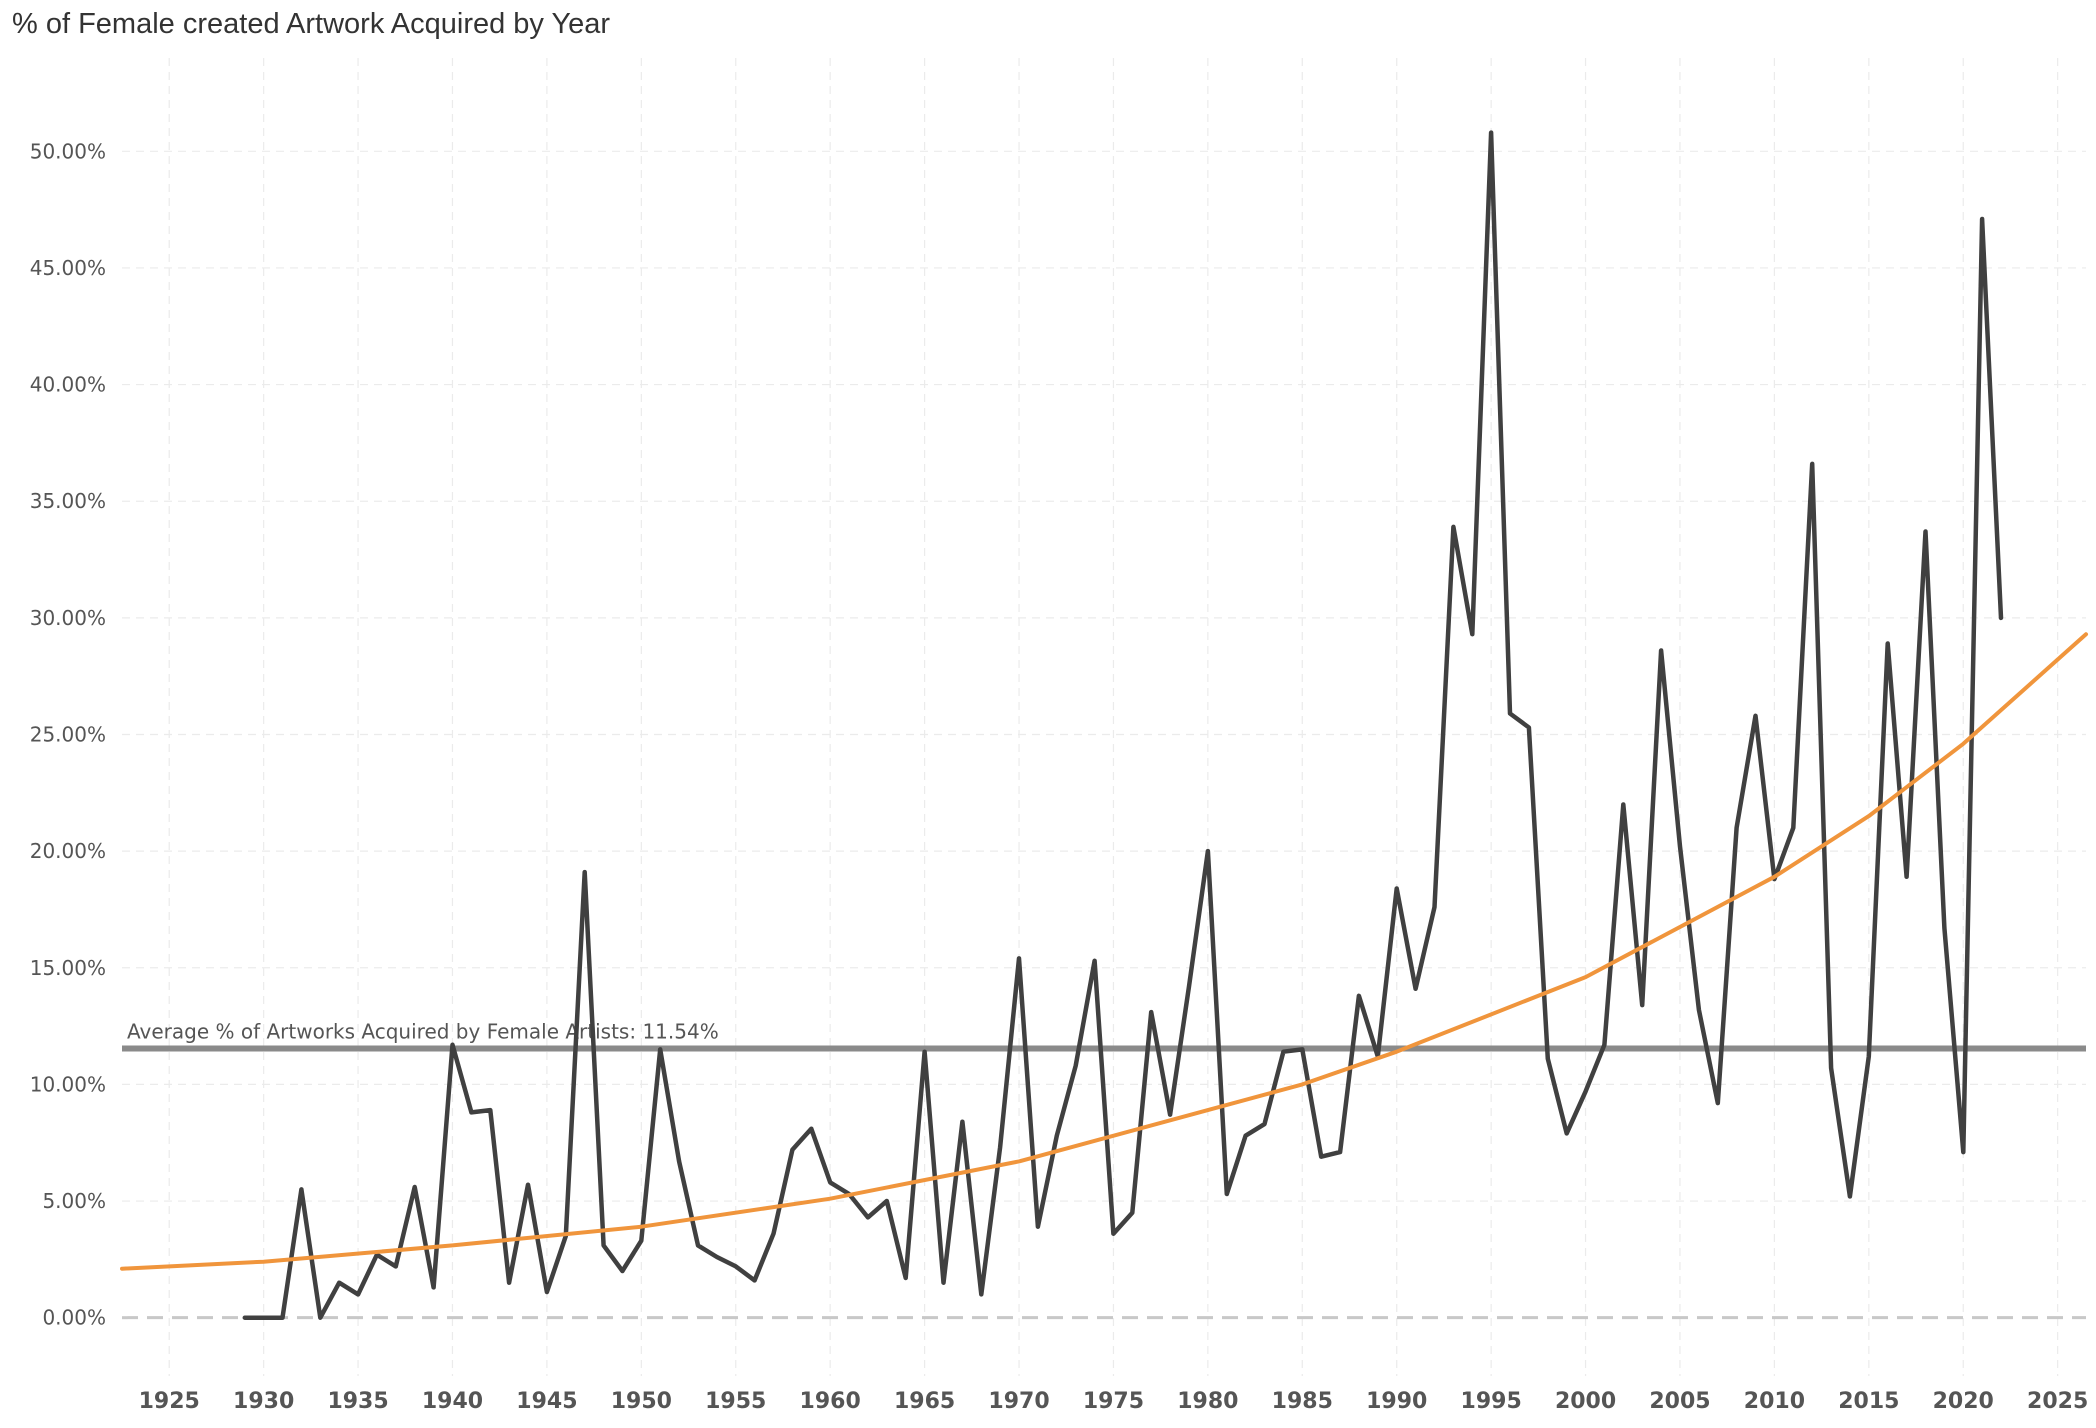  What do you see at coordinates (74, 1318) in the screenshot?
I see `y-tick-label-0: 0.00%` at bounding box center [74, 1318].